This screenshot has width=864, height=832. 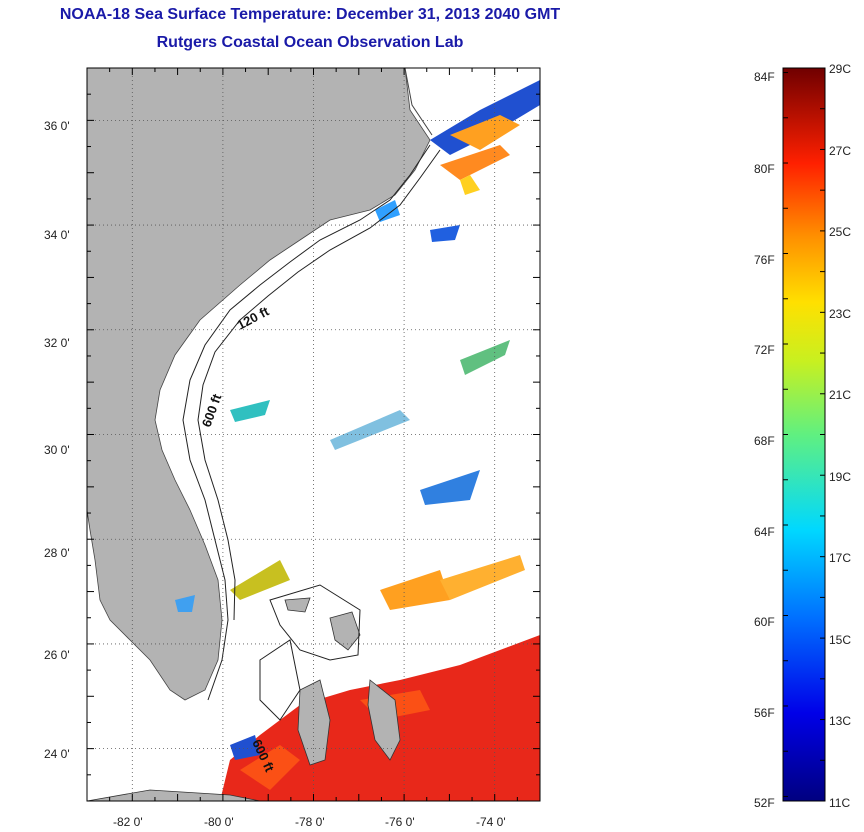 I want to click on lat-tick-label: 24 0', so click(x=57, y=754).